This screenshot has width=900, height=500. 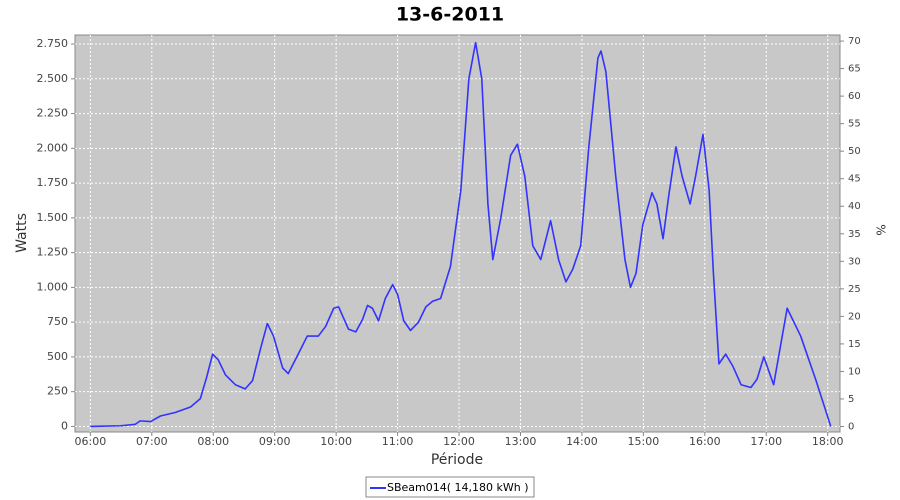 I want to click on x-tick-label: 08:00, so click(x=213, y=441).